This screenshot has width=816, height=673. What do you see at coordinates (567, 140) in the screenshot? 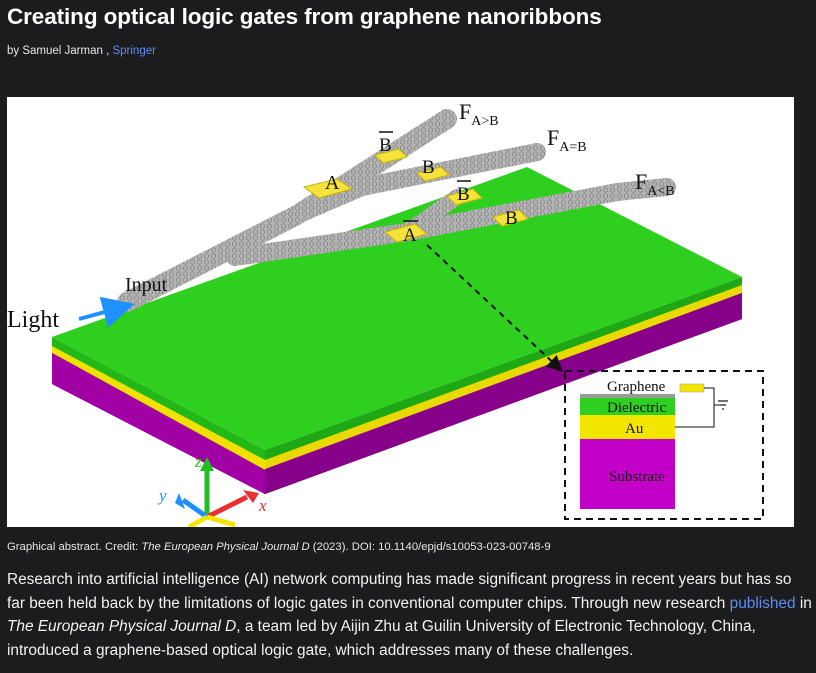
I see `output-label-a-eq-b: FA=B` at bounding box center [567, 140].